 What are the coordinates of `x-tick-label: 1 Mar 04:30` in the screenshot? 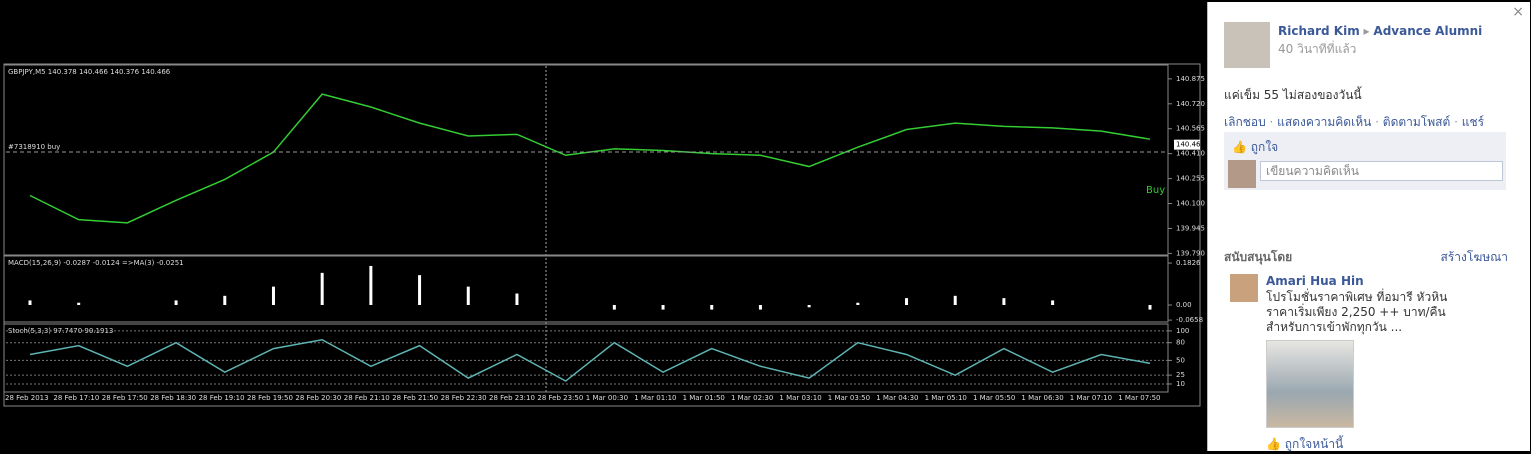 It's located at (897, 398).